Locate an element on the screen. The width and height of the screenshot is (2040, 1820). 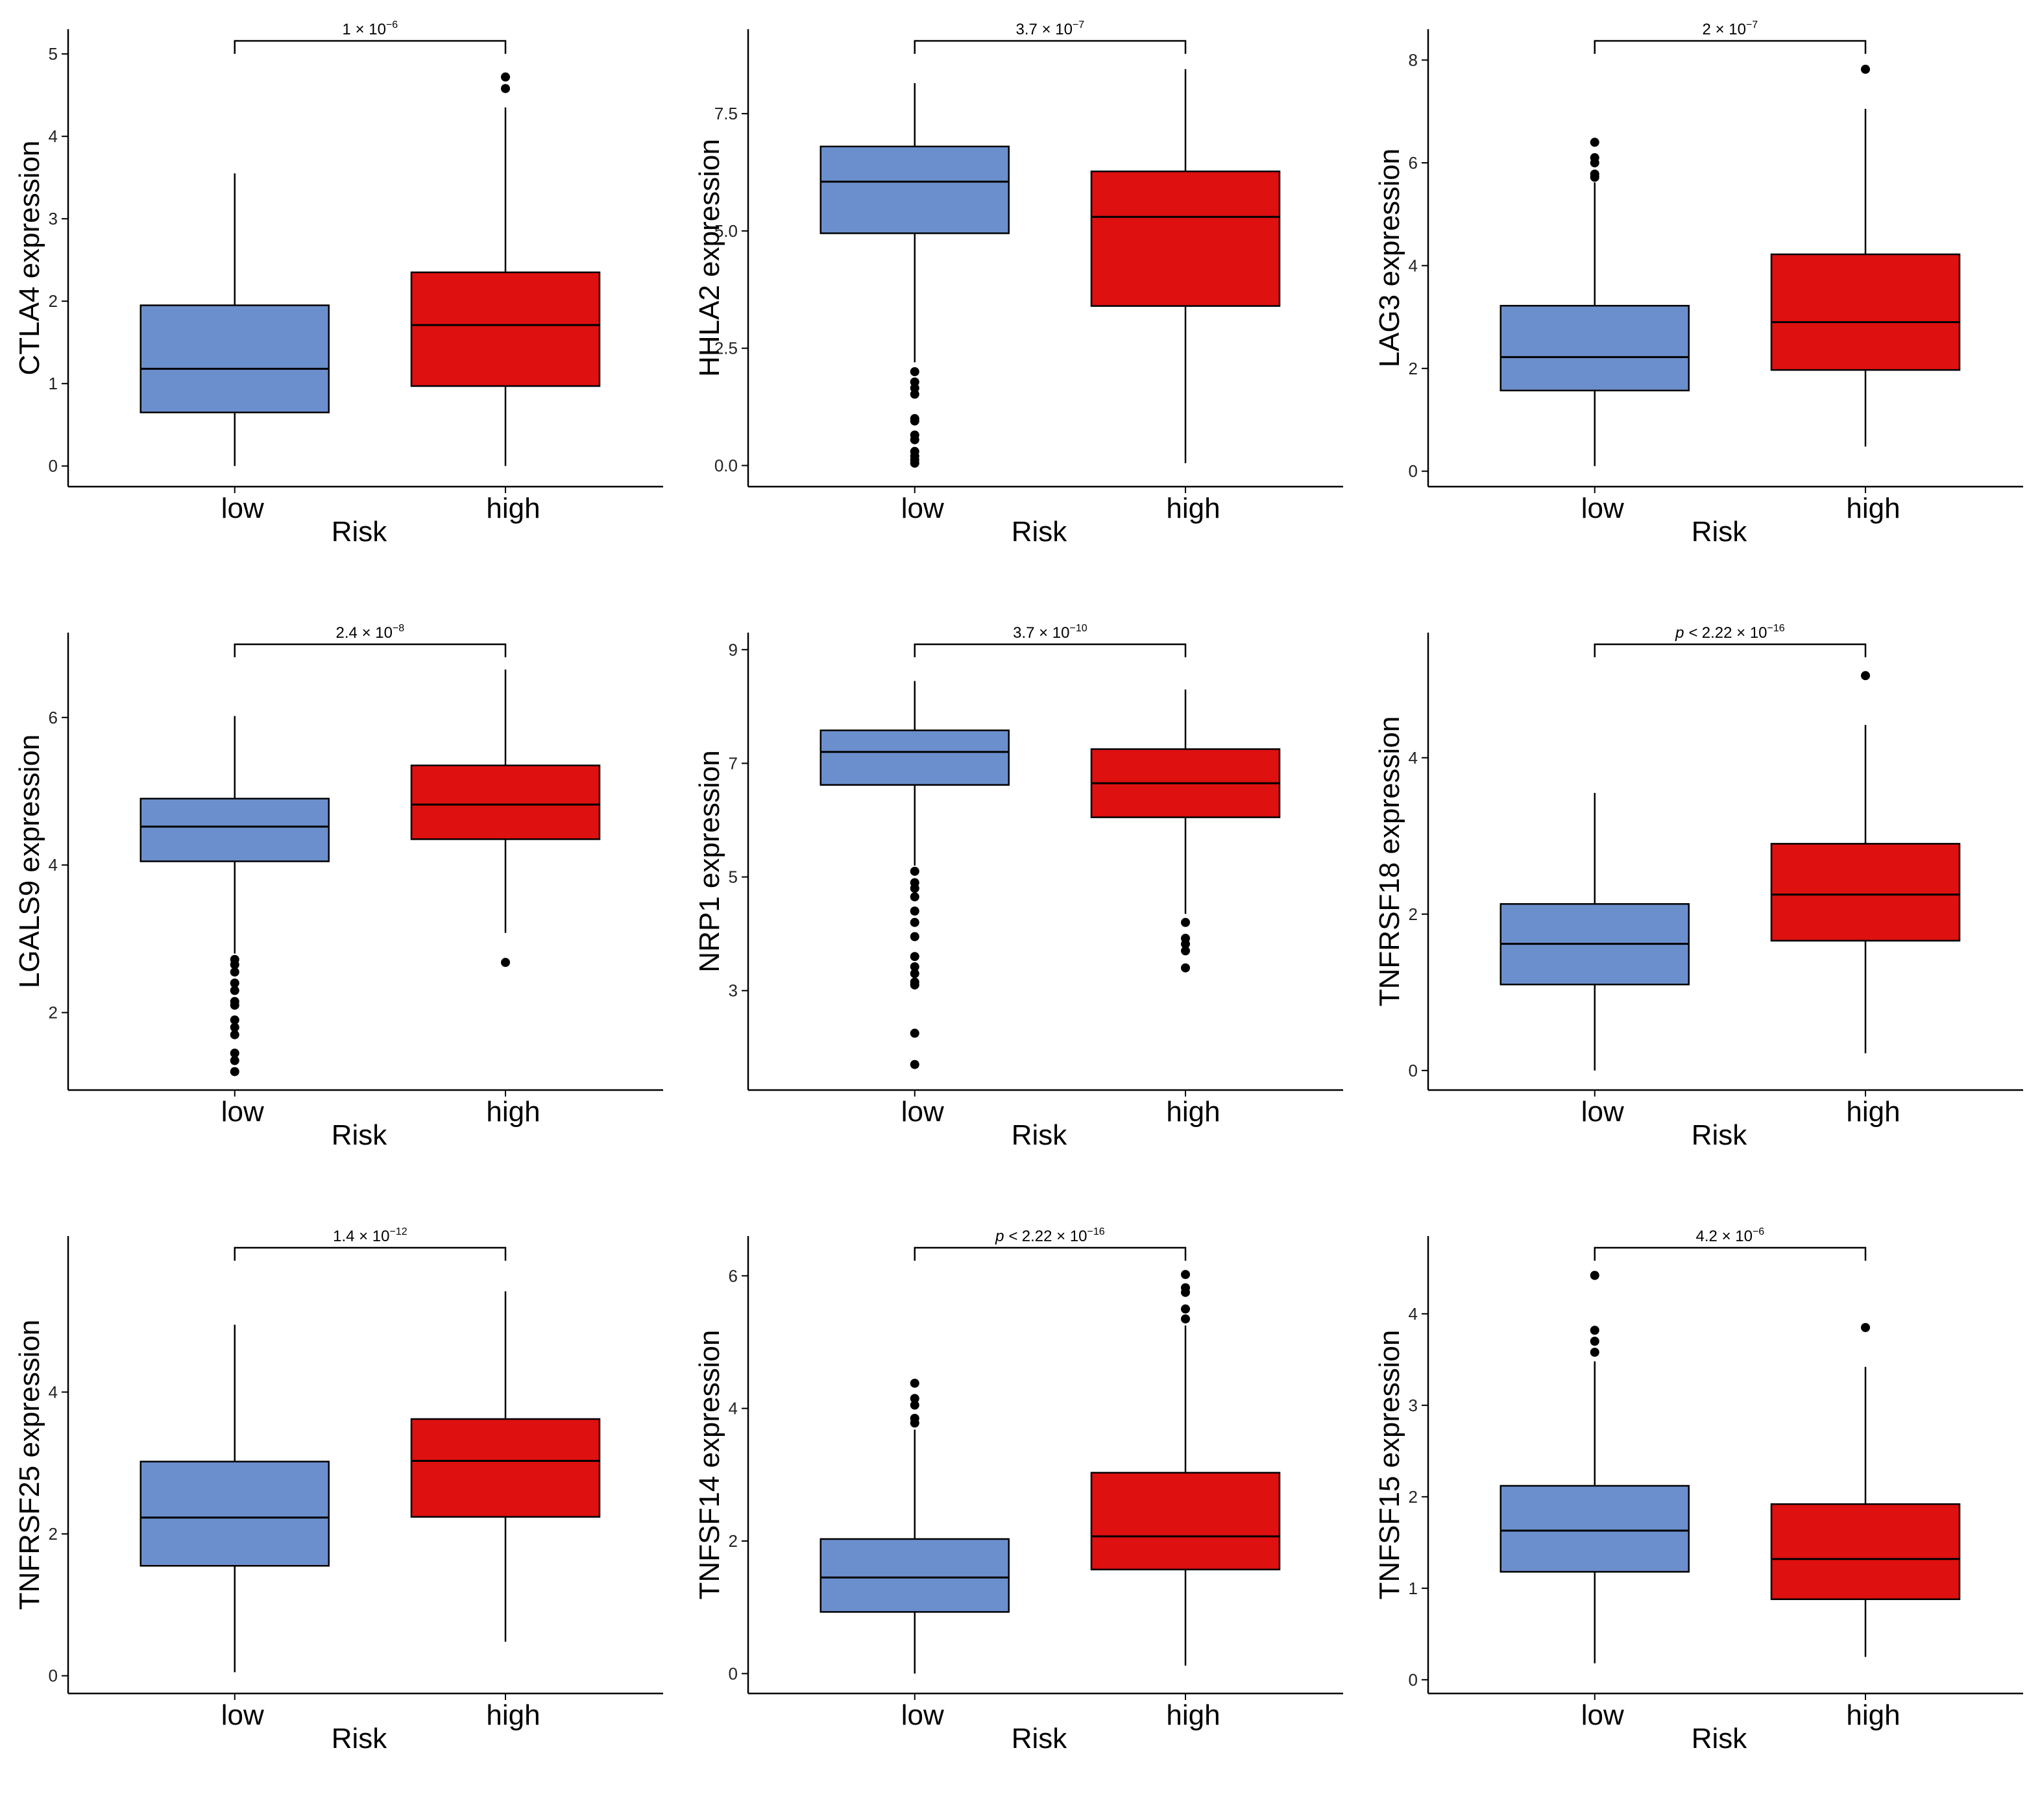
p-value-base: 2.4 × 10 is located at coordinates (364, 633).